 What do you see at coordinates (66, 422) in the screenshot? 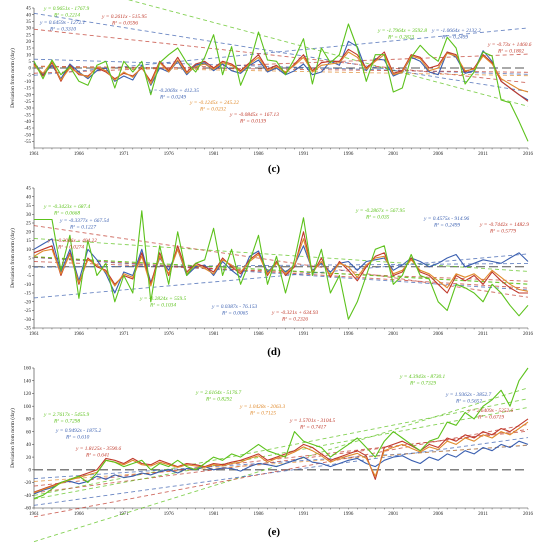
I see `trend-r2-label: R² = 0.7298` at bounding box center [66, 422].